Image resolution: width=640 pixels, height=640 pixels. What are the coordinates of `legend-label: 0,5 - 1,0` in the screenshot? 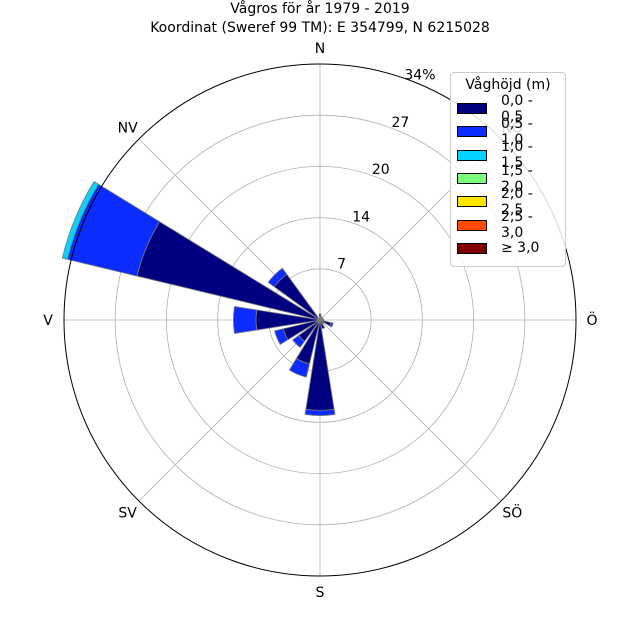 It's located at (517, 131).